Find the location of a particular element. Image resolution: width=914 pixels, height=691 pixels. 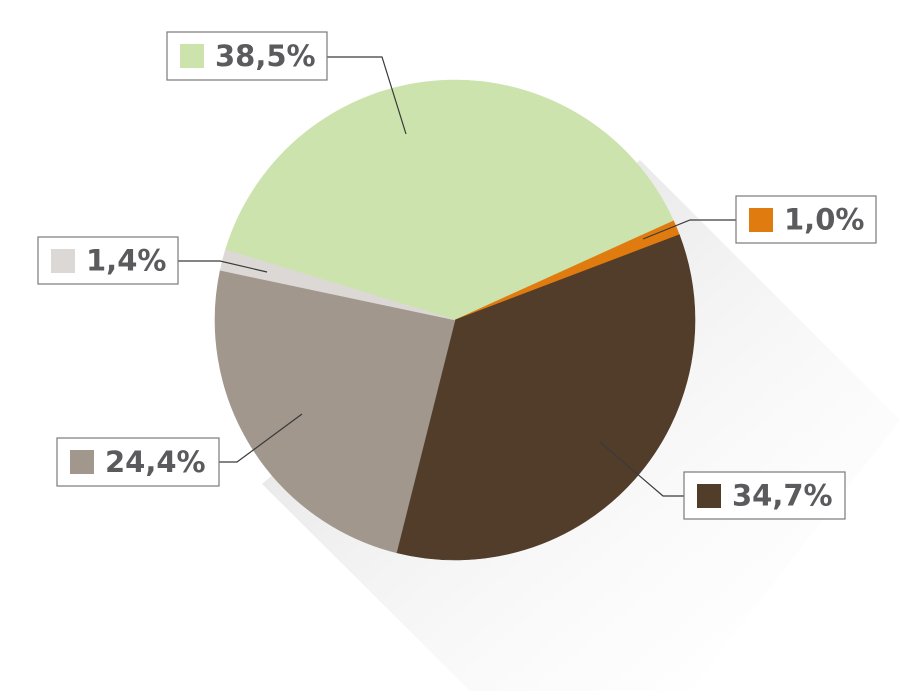

data-label: 38,5% is located at coordinates (247, 56).